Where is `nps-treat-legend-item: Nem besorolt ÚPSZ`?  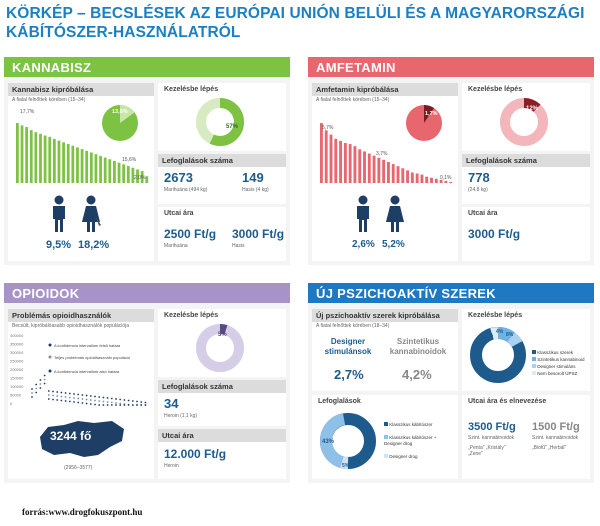 nps-treat-legend-item: Nem besorolt ÚPSZ is located at coordinates (558, 373).